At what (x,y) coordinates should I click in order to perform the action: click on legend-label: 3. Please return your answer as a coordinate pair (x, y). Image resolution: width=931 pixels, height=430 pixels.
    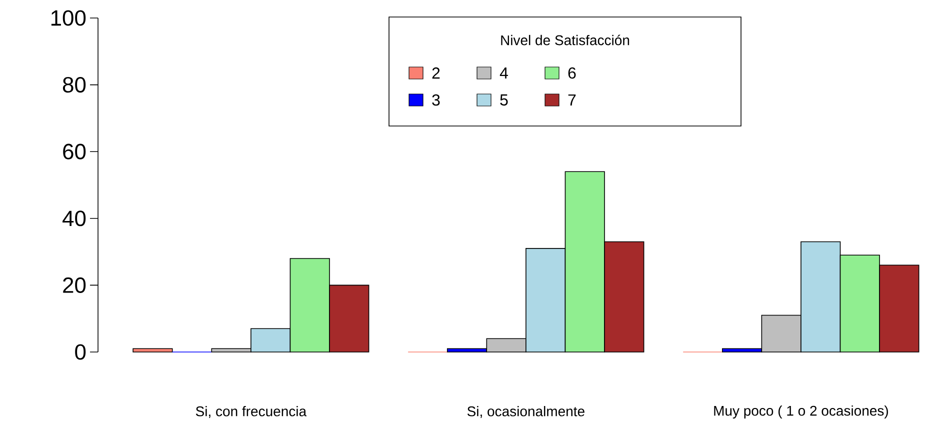
    Looking at the image, I should click on (436, 100).